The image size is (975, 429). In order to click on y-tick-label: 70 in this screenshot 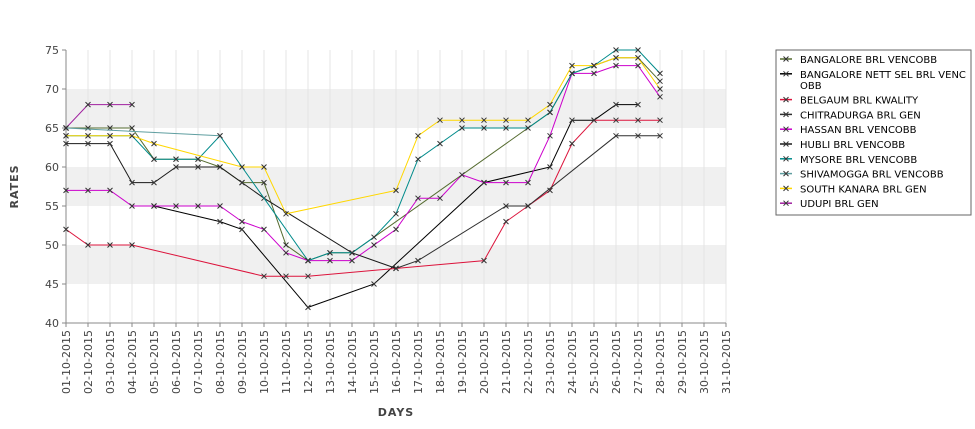, I will do `click(52, 89)`.